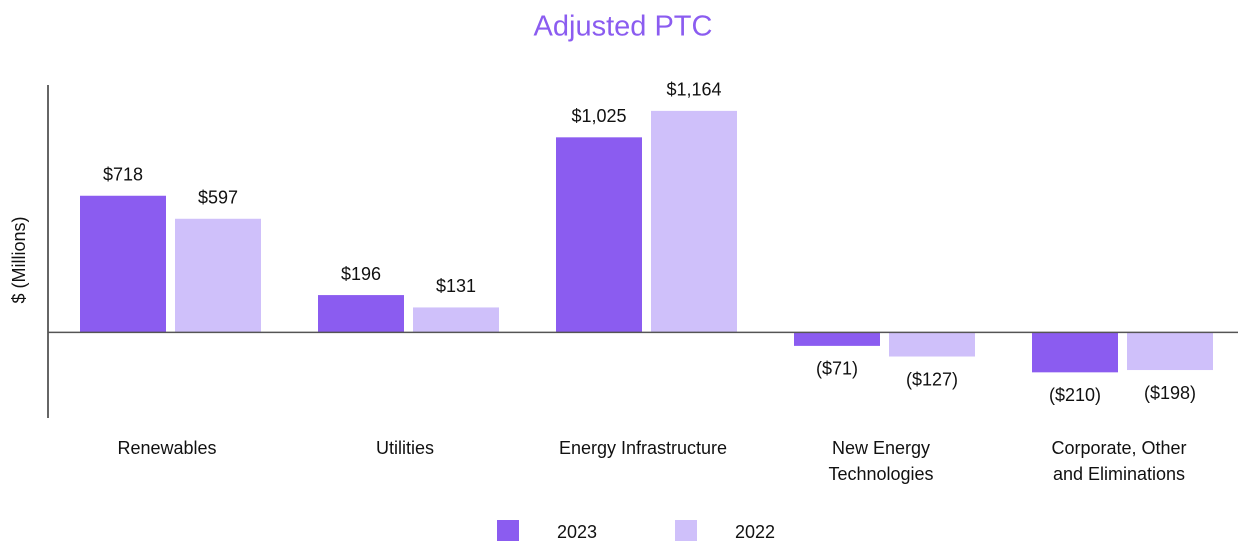 The width and height of the screenshot is (1238, 546). What do you see at coordinates (218, 198) in the screenshot?
I see `value-label: $597` at bounding box center [218, 198].